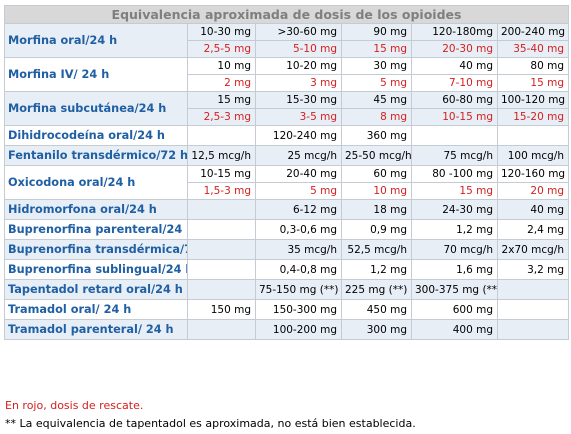 This screenshot has height=434, width=571. Describe the element at coordinates (376, 66) in the screenshot. I see `dose-cell: 30 mg` at that location.